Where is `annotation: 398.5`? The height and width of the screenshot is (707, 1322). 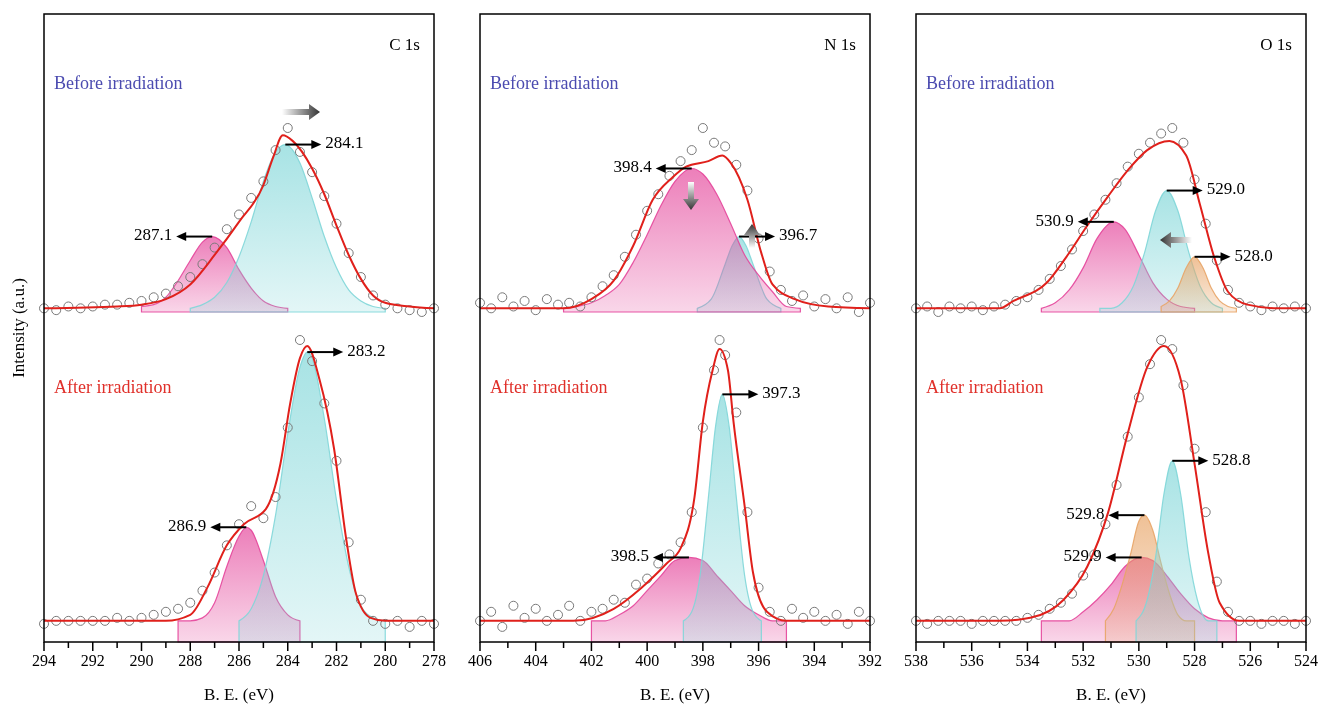 annotation: 398.5 is located at coordinates (629, 556).